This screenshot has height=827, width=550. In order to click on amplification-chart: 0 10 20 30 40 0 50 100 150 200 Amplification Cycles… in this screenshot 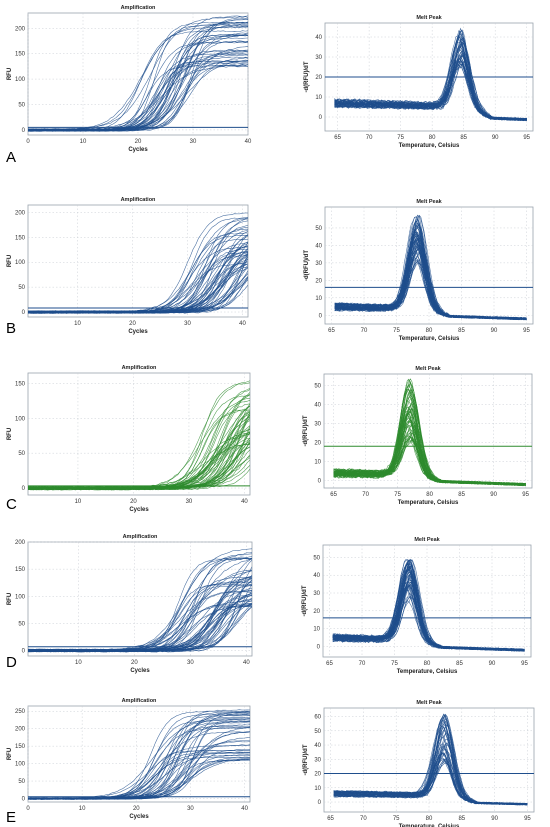, I will do `click(129, 79)`.